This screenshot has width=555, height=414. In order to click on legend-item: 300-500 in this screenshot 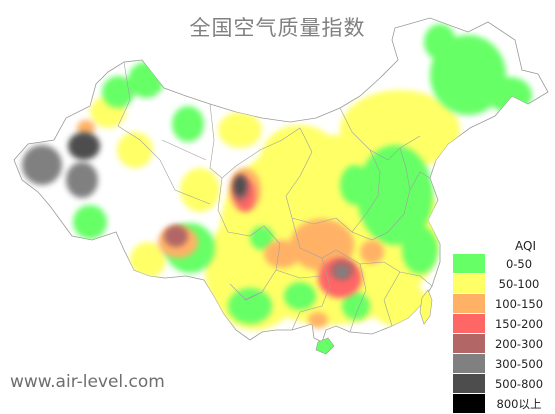, I will do `click(503, 363)`.